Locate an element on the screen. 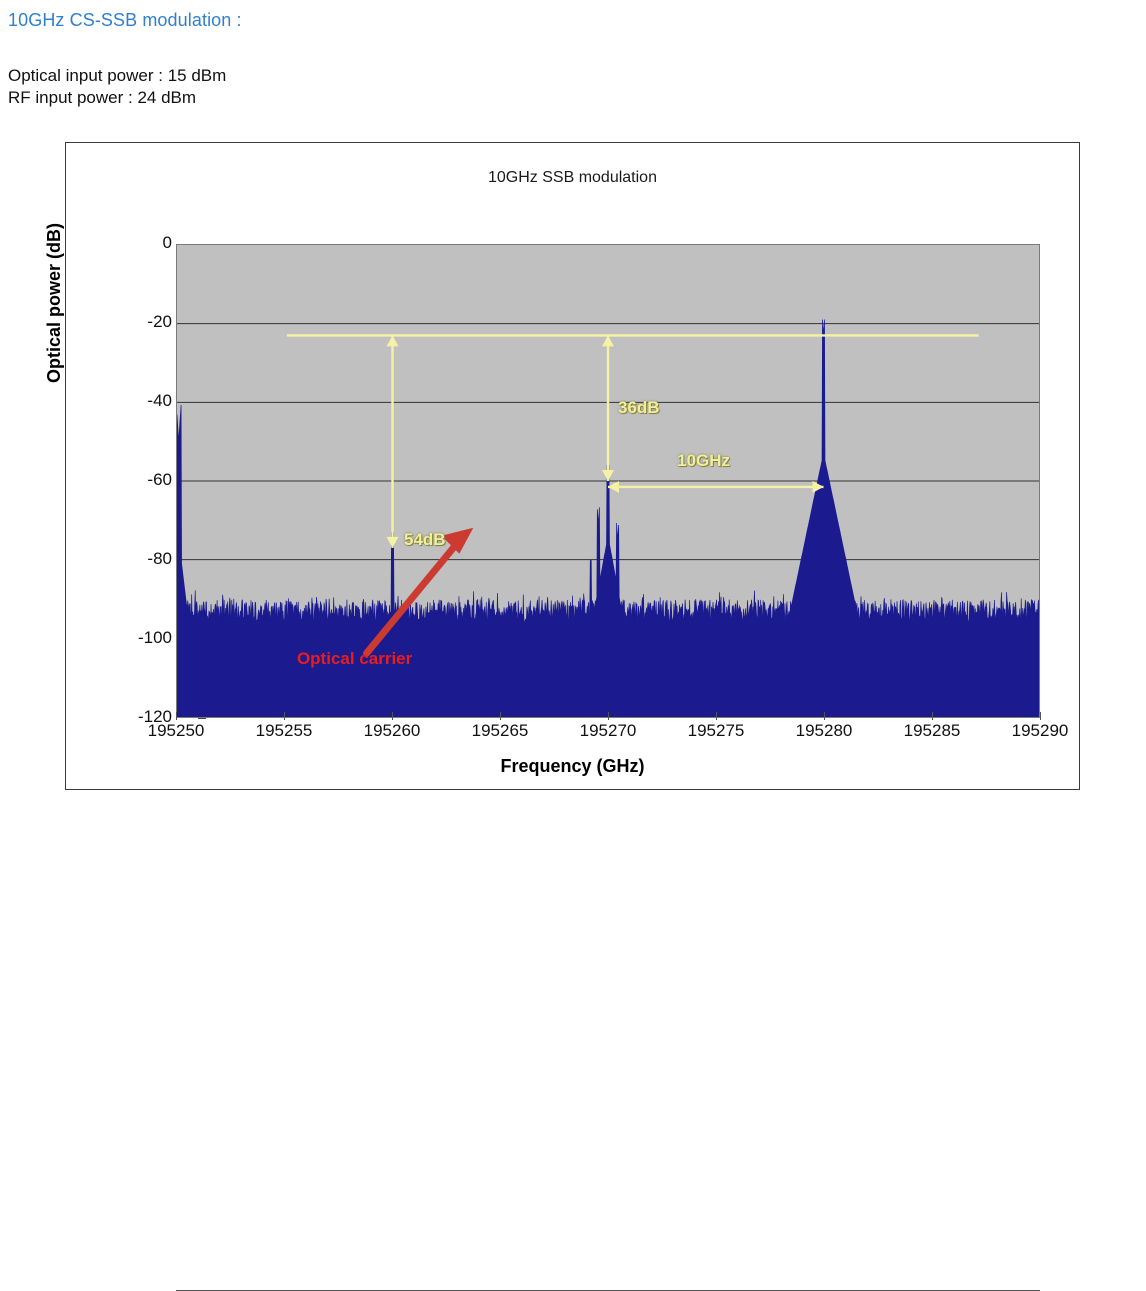 The image size is (1146, 1291). y-tick-label: -80 is located at coordinates (159, 558).